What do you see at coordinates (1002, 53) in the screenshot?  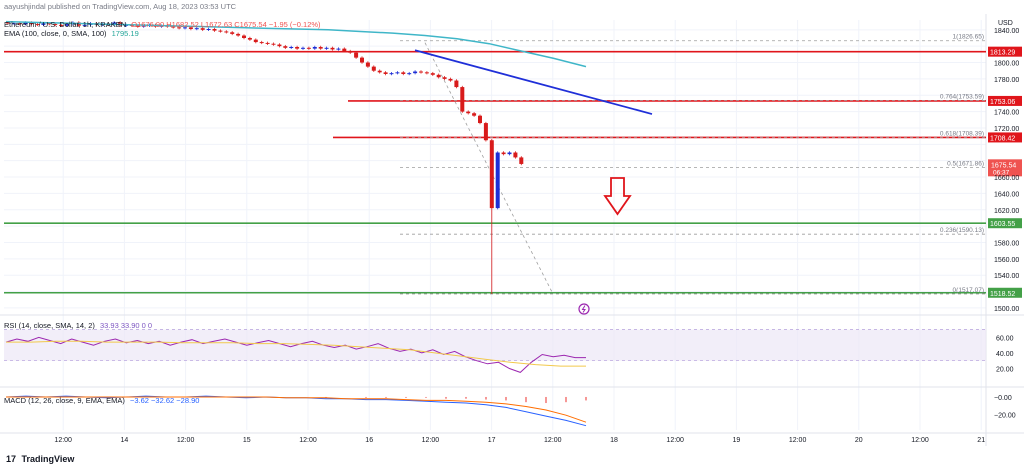 I see `level-price-label: 1813.29` at bounding box center [1002, 53].